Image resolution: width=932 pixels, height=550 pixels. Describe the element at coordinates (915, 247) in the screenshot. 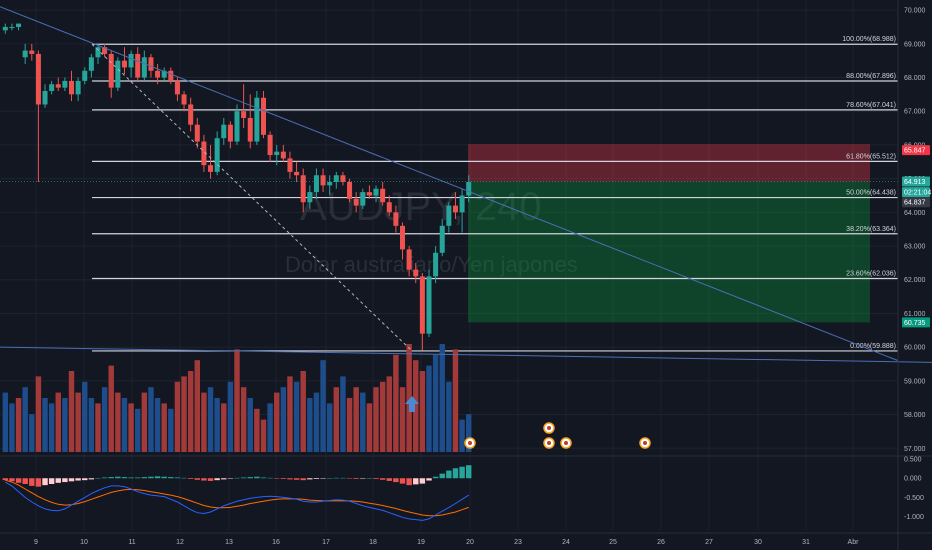

I see `price-tick-label: 63.000` at that location.